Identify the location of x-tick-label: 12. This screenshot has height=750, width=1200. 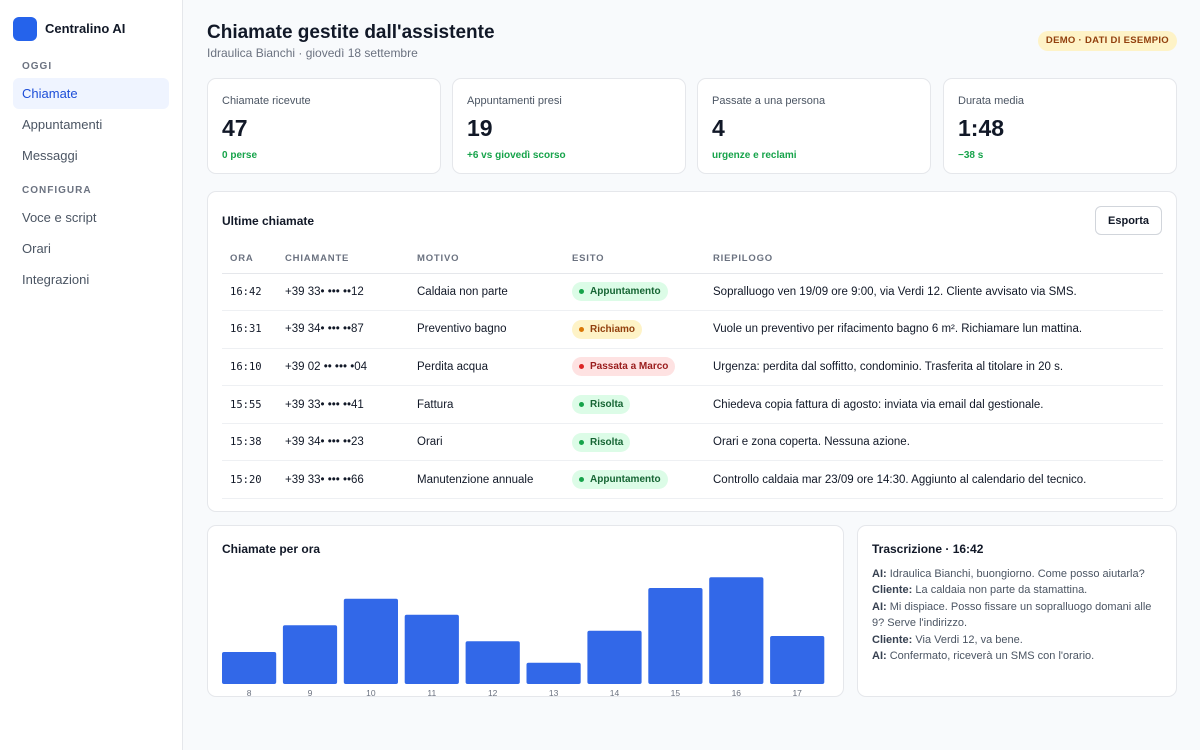
(493, 693).